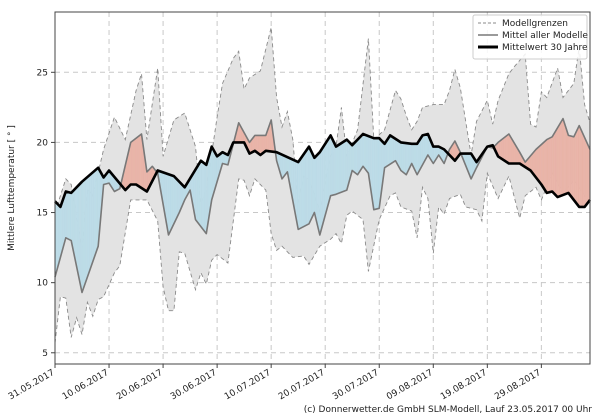  What do you see at coordinates (518, 385) in the screenshot?
I see `x-tick-label: 29.08.2017` at bounding box center [518, 385].